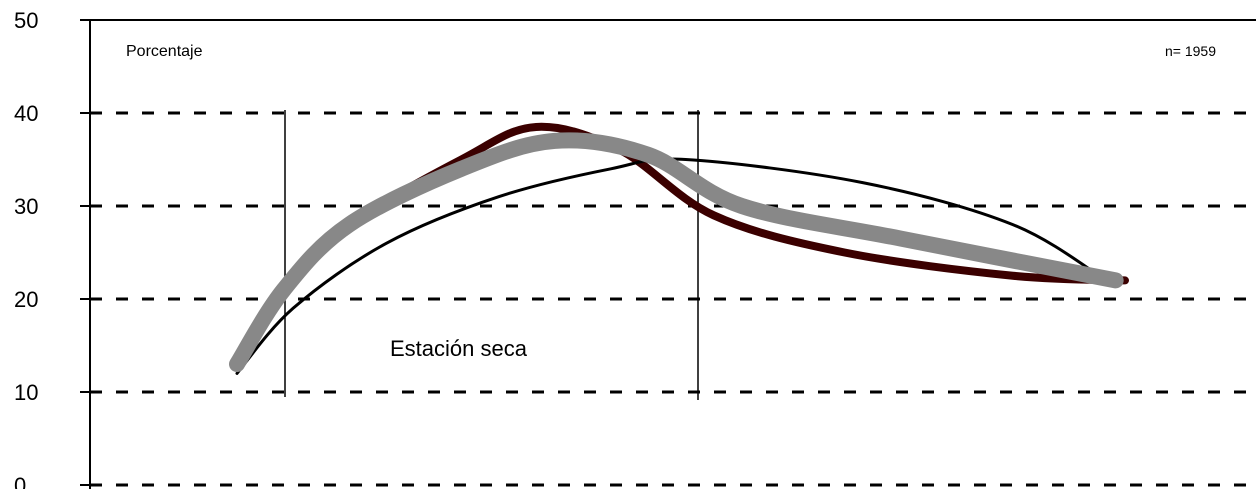  Describe the element at coordinates (52, 248) in the screenshot. I see `y-axis-ticks: 0 10 20 30 40 50` at that location.